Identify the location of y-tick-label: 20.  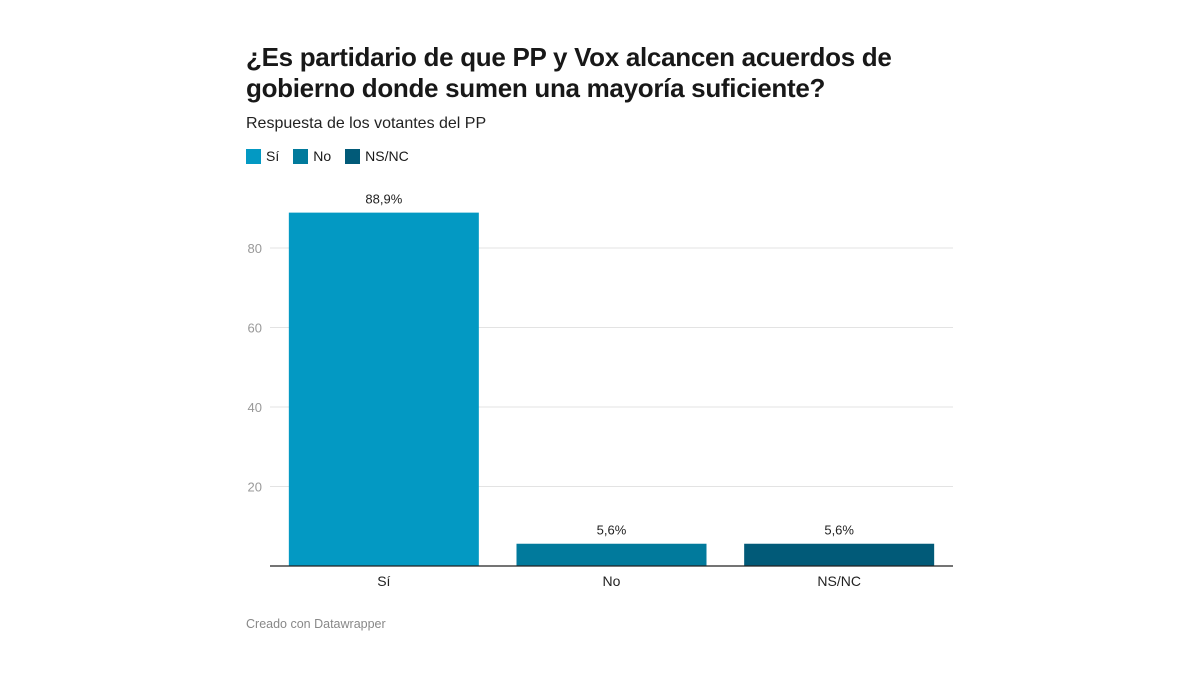
(255, 487).